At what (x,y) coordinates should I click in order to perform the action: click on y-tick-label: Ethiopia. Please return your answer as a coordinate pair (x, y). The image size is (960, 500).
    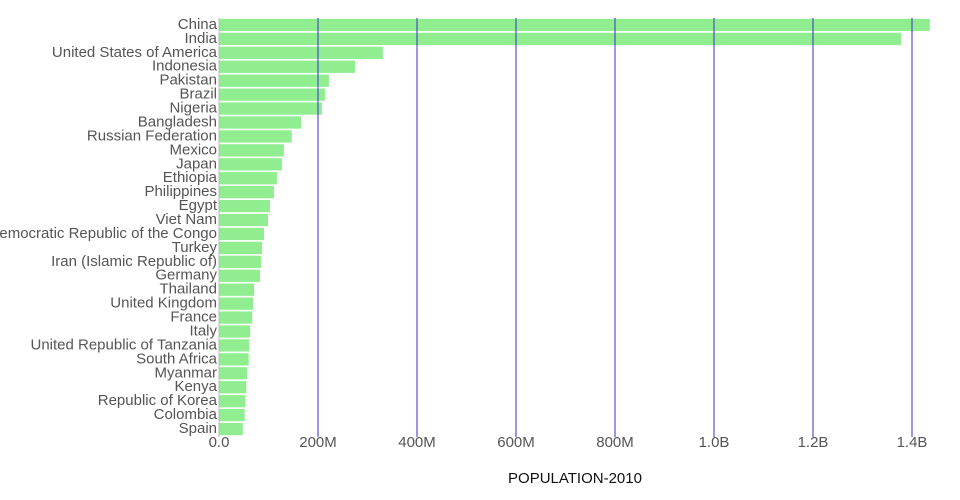
    Looking at the image, I should click on (190, 177).